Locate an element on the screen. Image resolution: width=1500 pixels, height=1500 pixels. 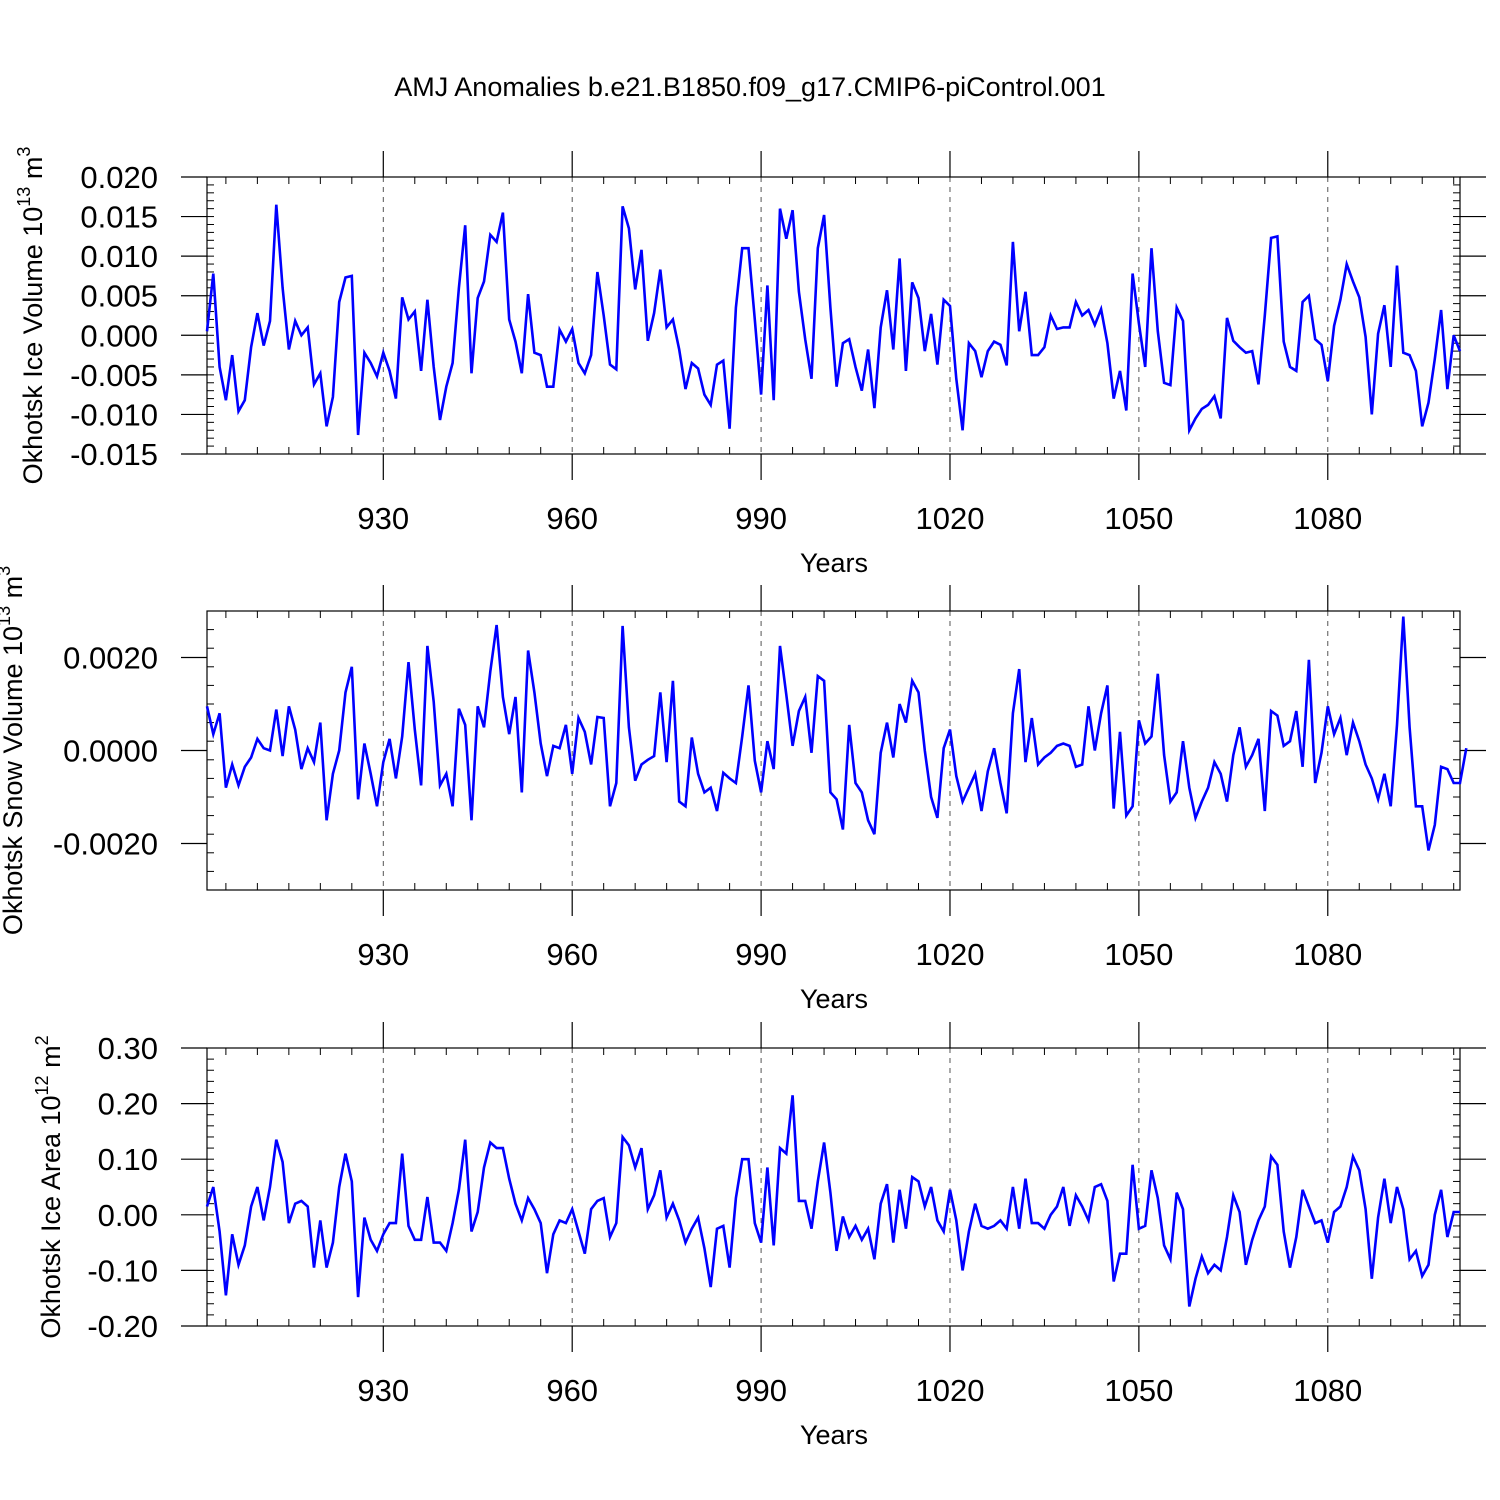
y-tick-label: 0.005 is located at coordinates (119, 296).